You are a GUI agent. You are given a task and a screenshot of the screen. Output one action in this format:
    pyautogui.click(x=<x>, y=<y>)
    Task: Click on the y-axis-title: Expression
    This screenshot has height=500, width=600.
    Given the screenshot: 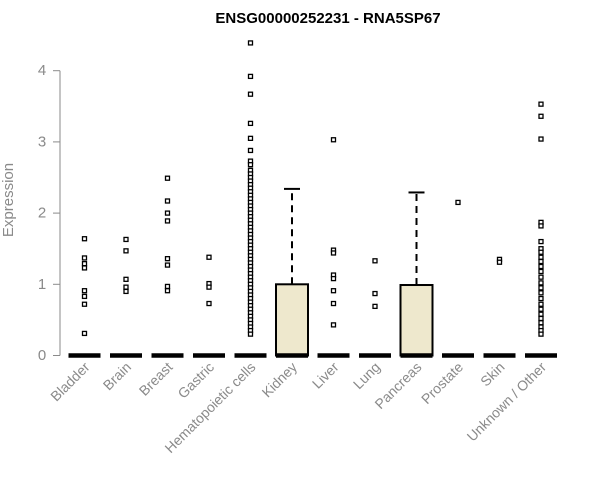 What is the action you would take?
    pyautogui.click(x=8, y=200)
    